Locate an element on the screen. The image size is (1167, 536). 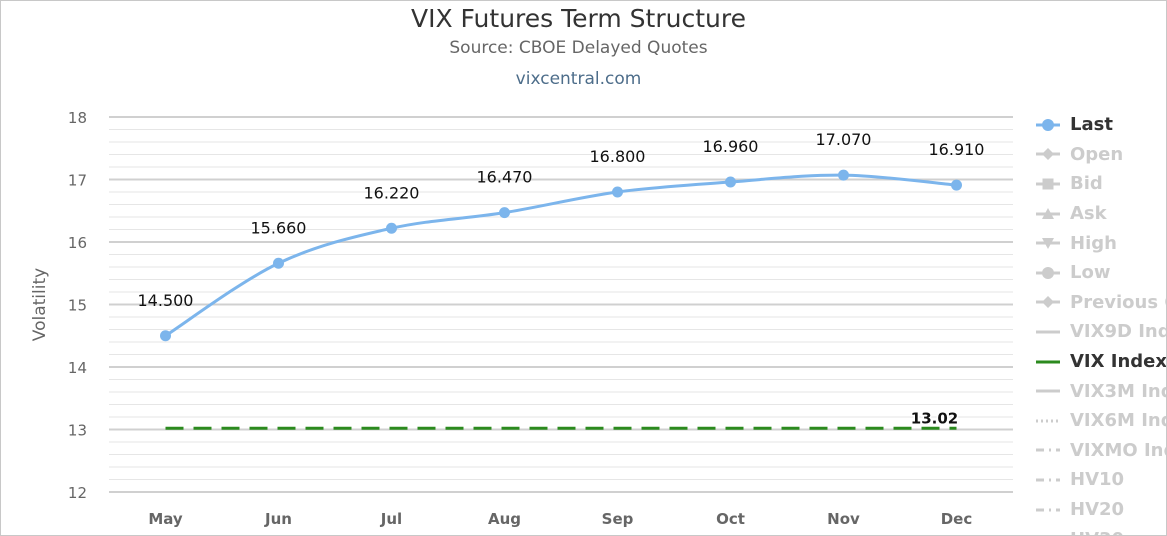
legend-item-high: High is located at coordinates (1100, 243).